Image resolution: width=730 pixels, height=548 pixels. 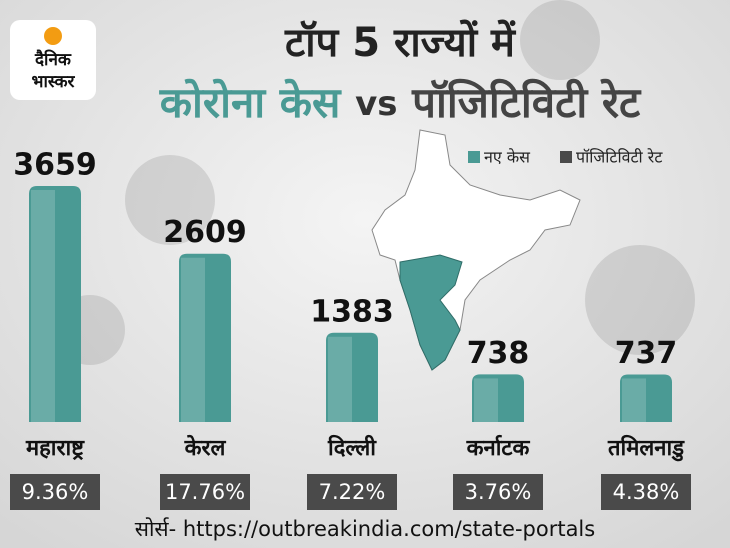 What do you see at coordinates (619, 157) in the screenshot?
I see `legend-label: पॉजिटिविटी रेट` at bounding box center [619, 157].